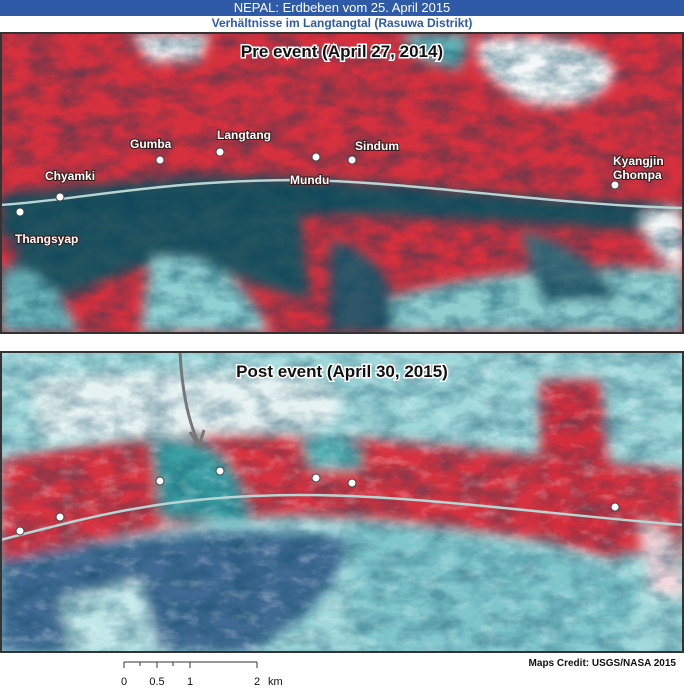  I want to click on place-label: Chyamki, so click(70, 176).